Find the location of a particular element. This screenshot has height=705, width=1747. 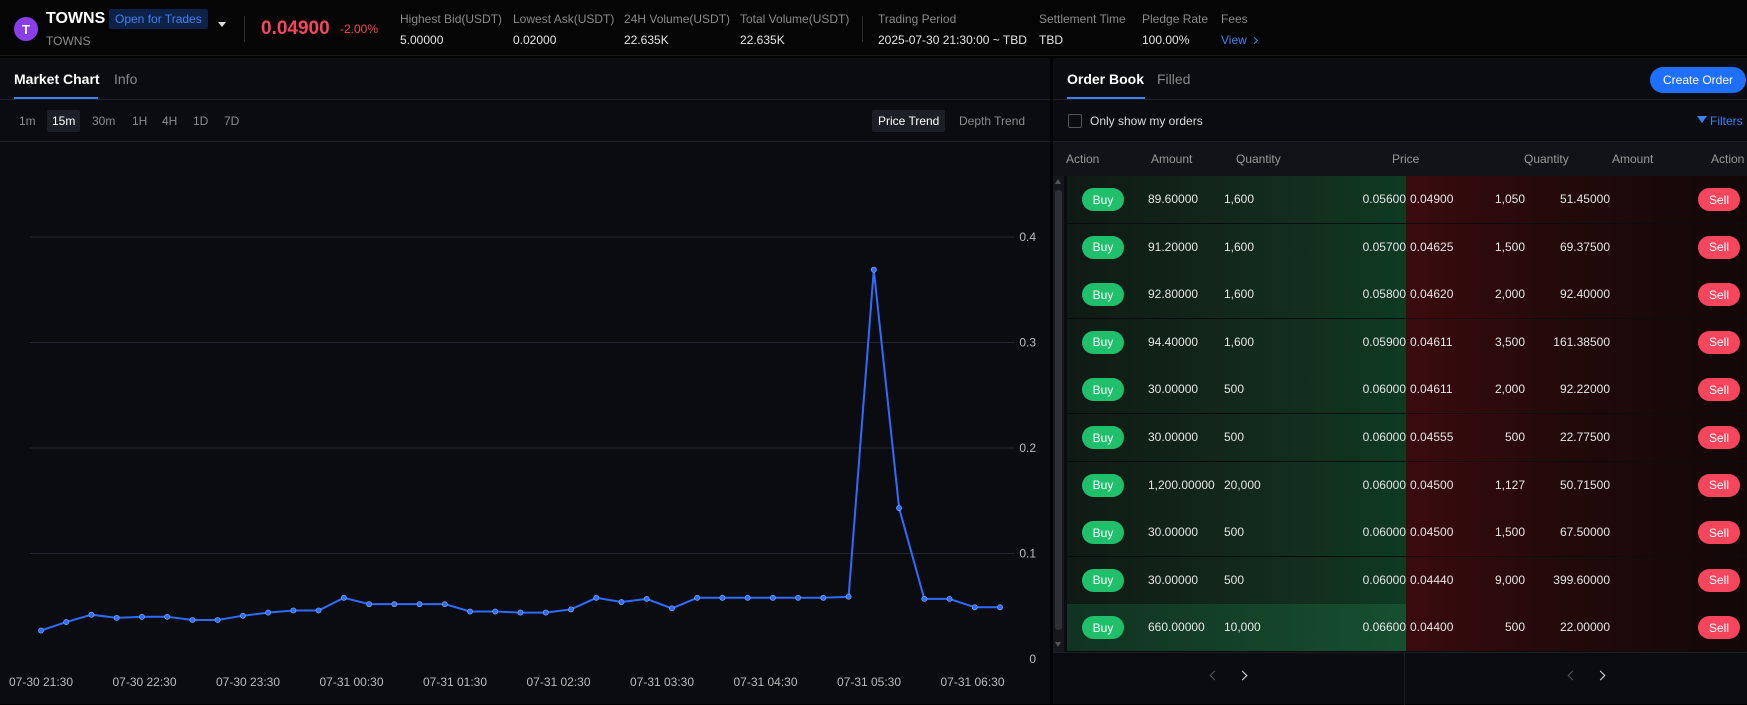

ask-amount: 399.60000 is located at coordinates (1581, 579).